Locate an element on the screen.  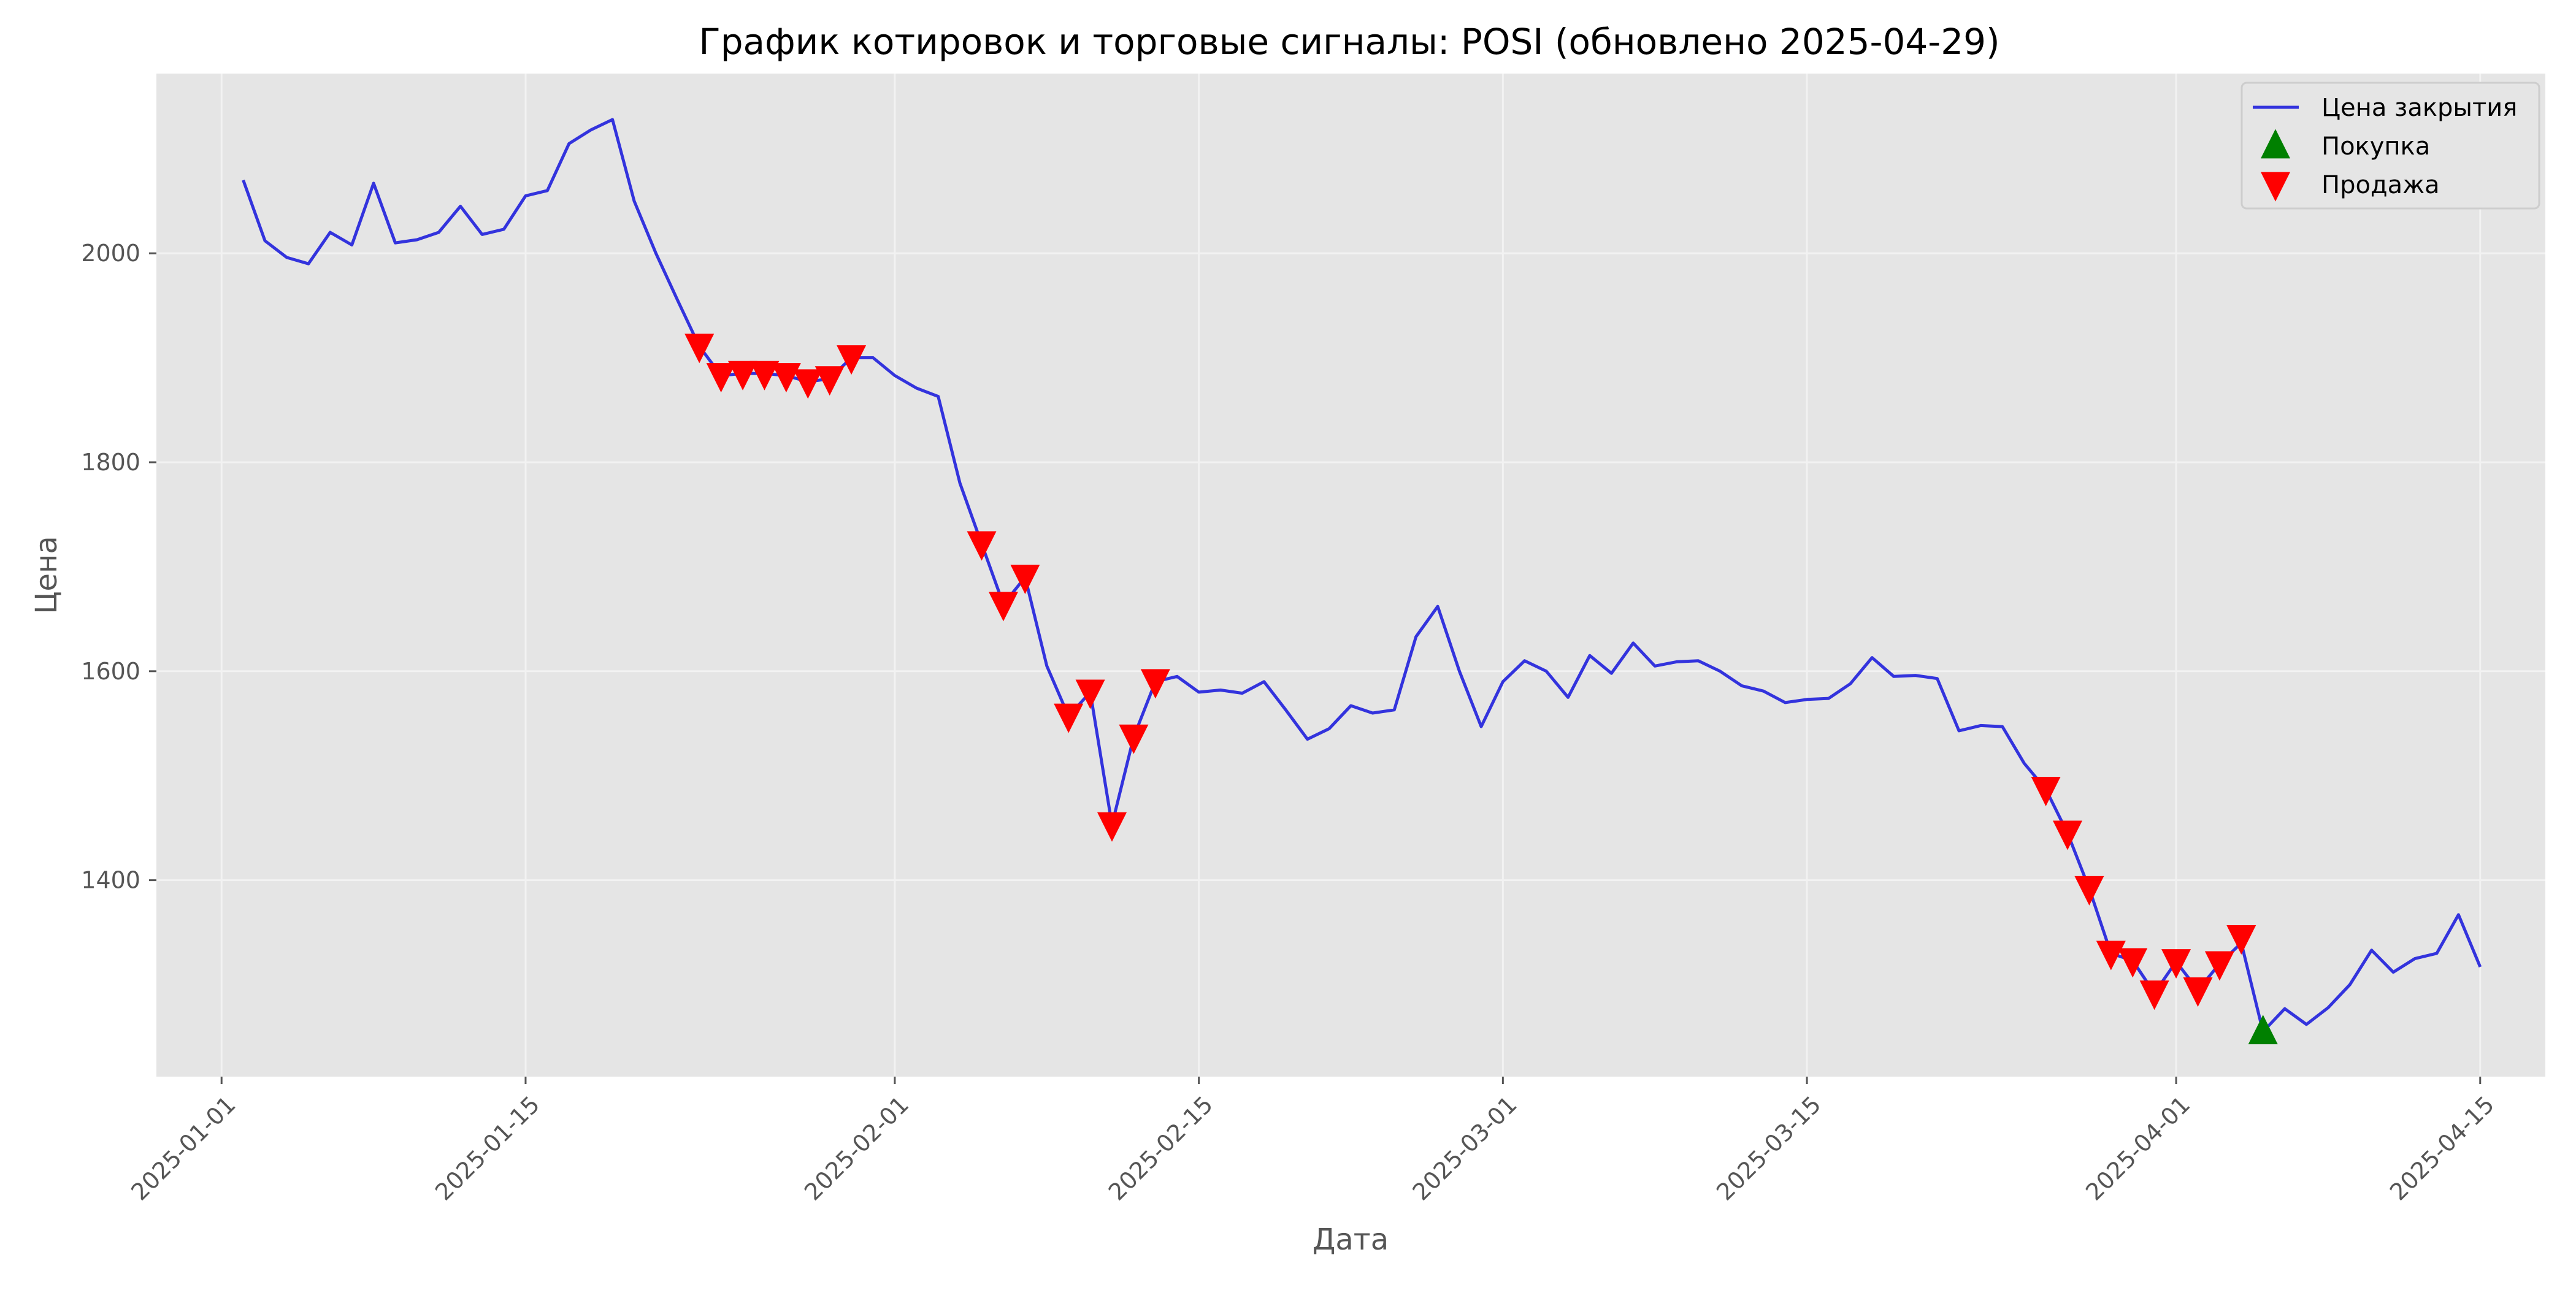
x-tick-label: 2025-03-15 is located at coordinates (1768, 1148).